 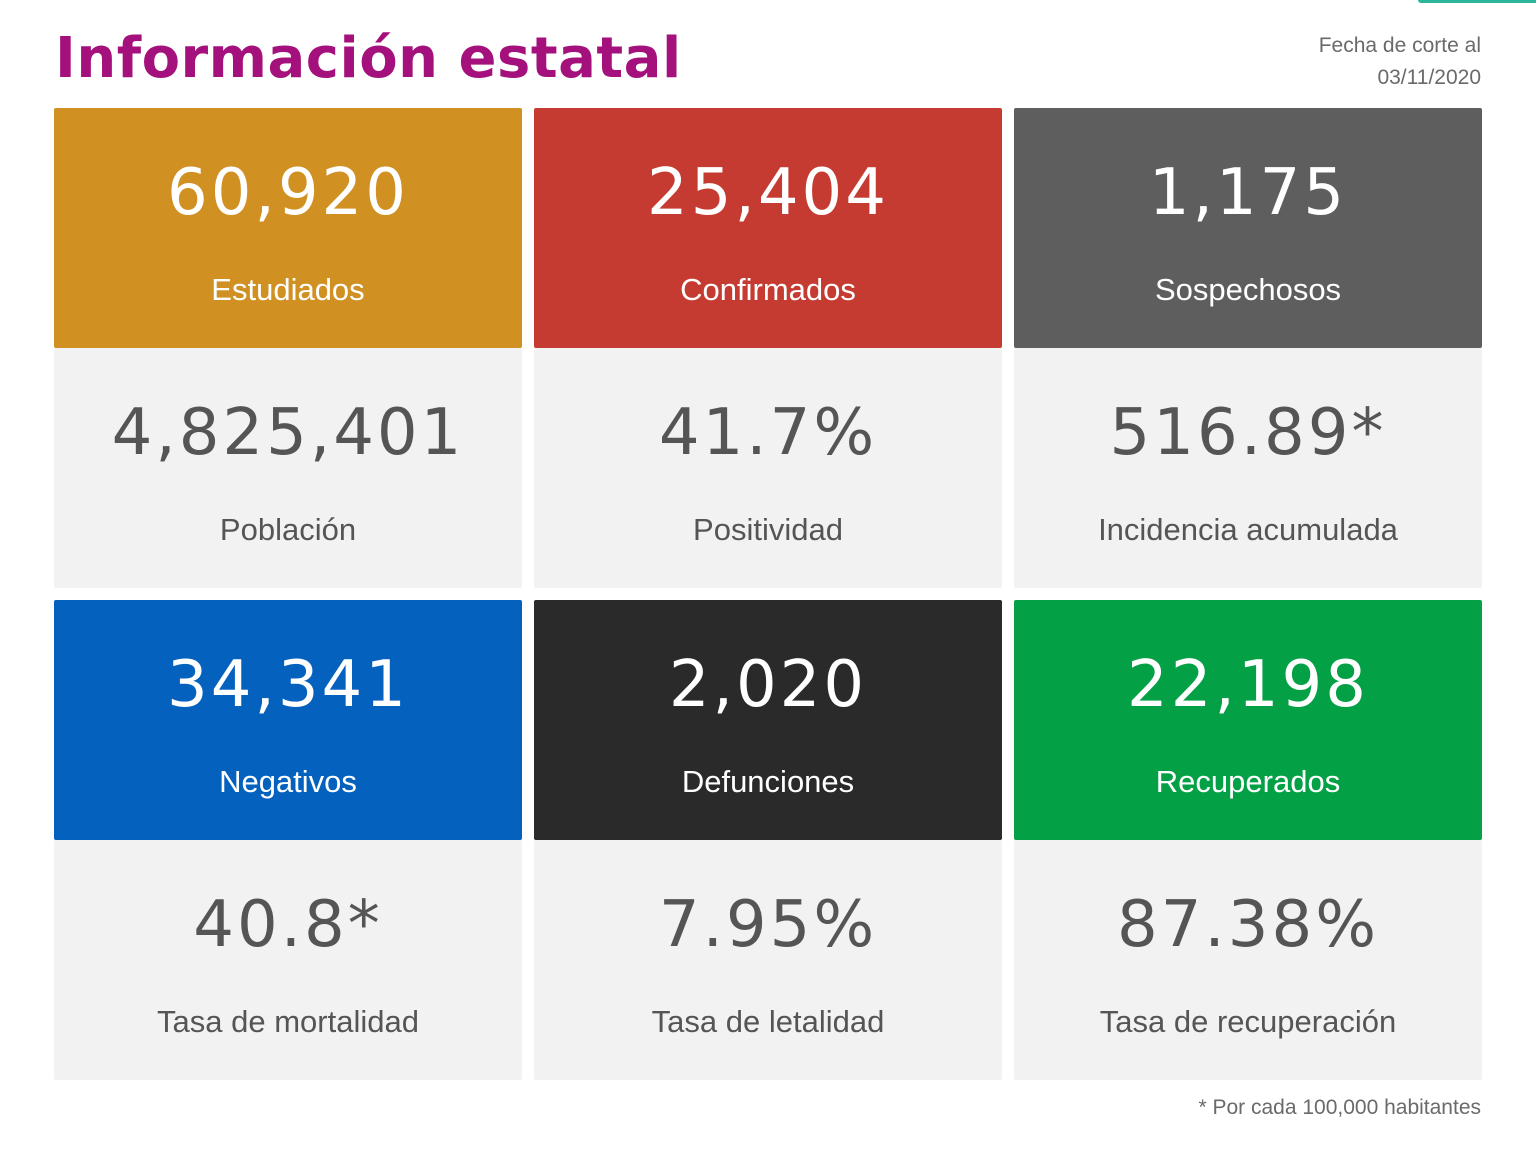 I want to click on card-label: Confirmados, so click(x=768, y=289).